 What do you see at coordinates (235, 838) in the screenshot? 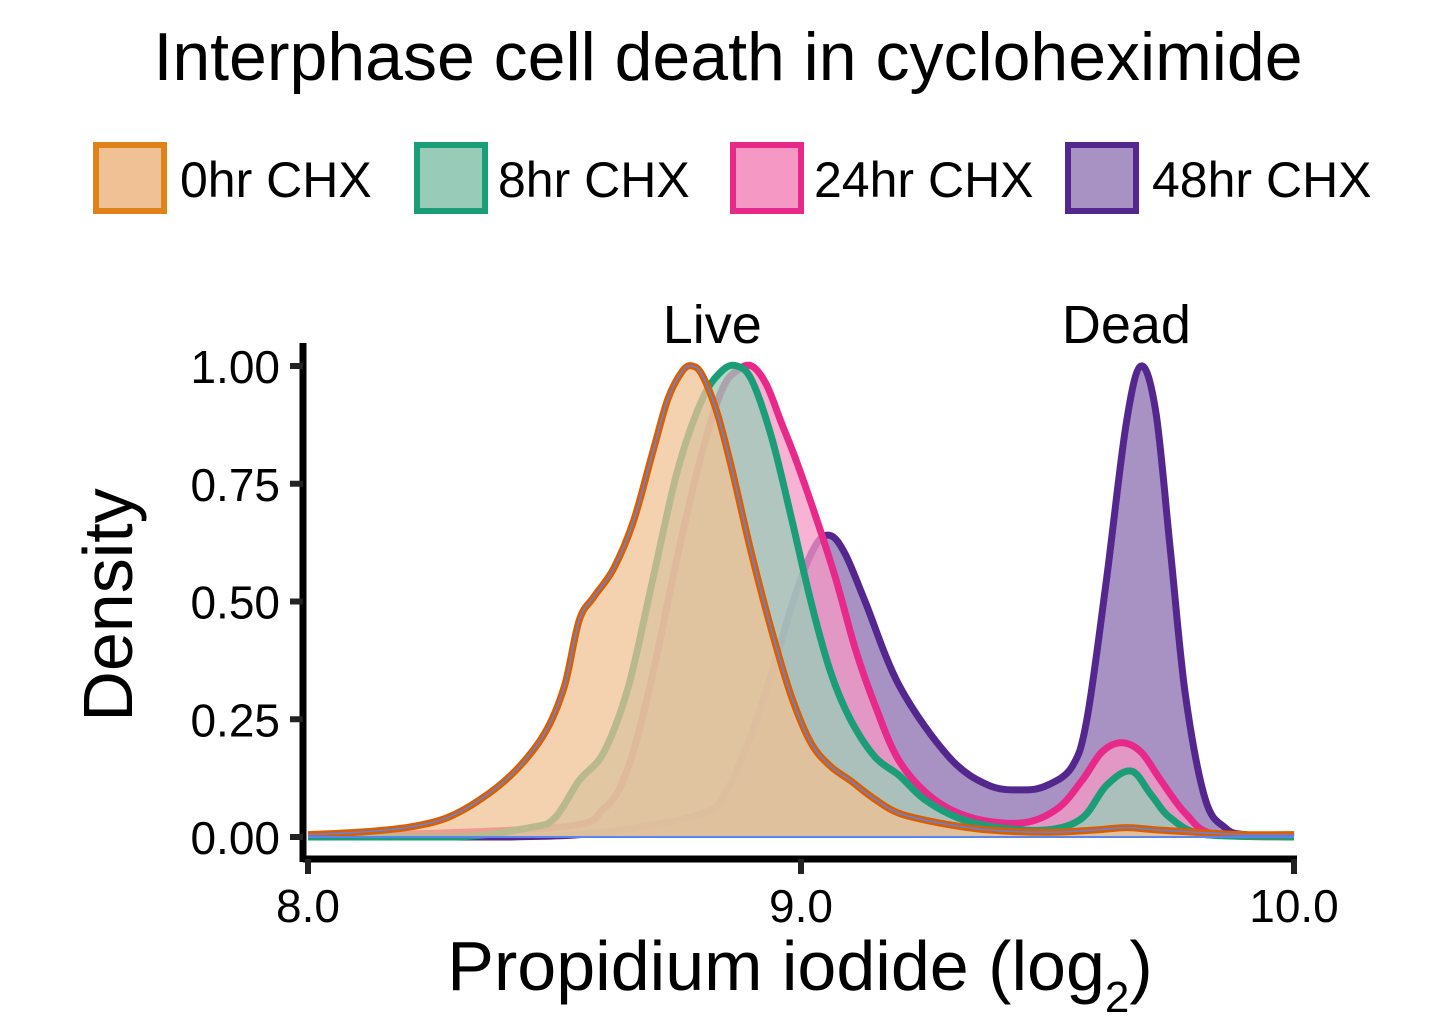
I see `y-tick-label: 0.00` at bounding box center [235, 838].